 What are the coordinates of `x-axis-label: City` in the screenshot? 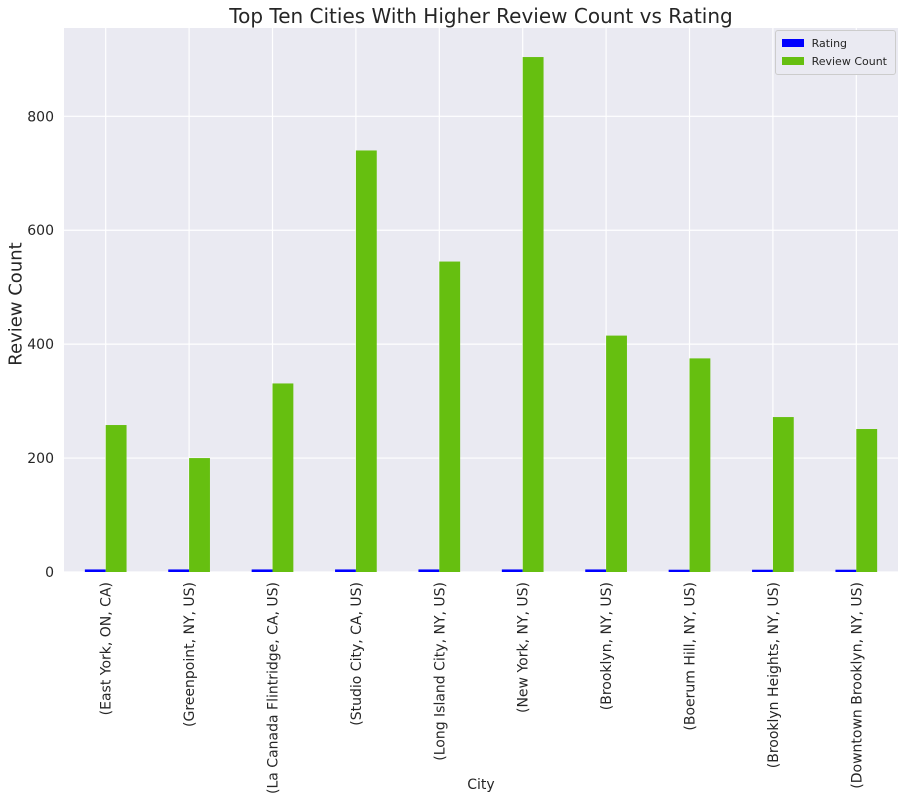 It's located at (481, 785).